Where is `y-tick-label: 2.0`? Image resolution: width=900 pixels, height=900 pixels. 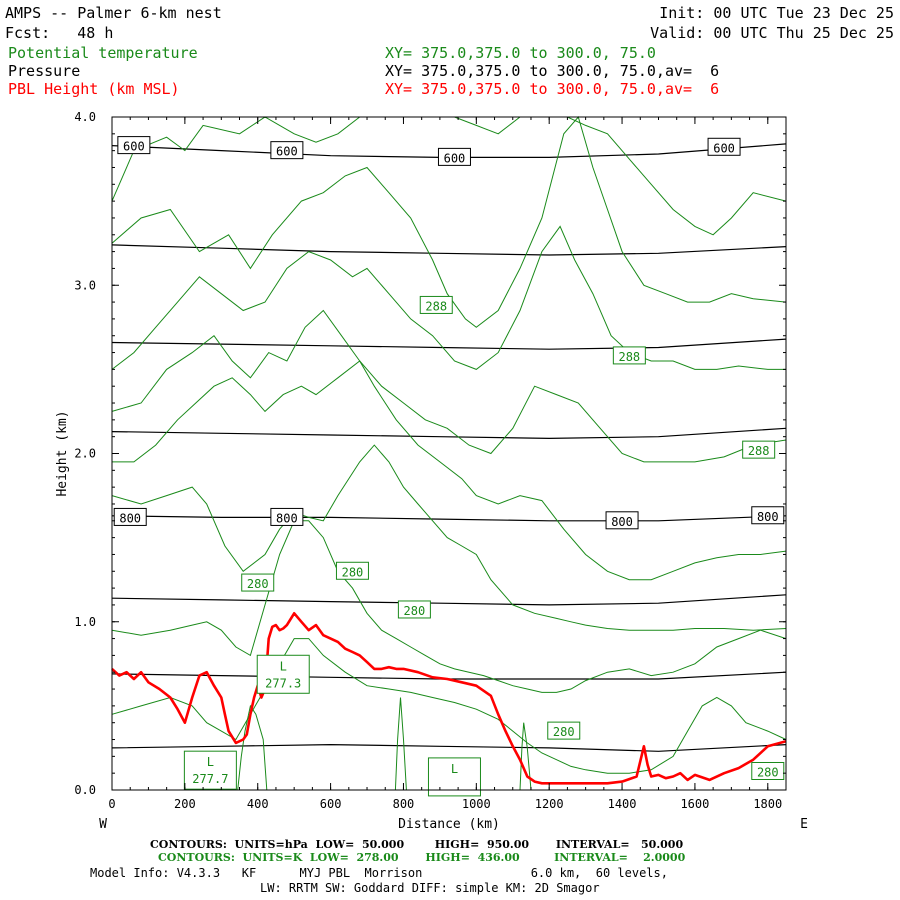
y-tick-label: 2.0 is located at coordinates (85, 454).